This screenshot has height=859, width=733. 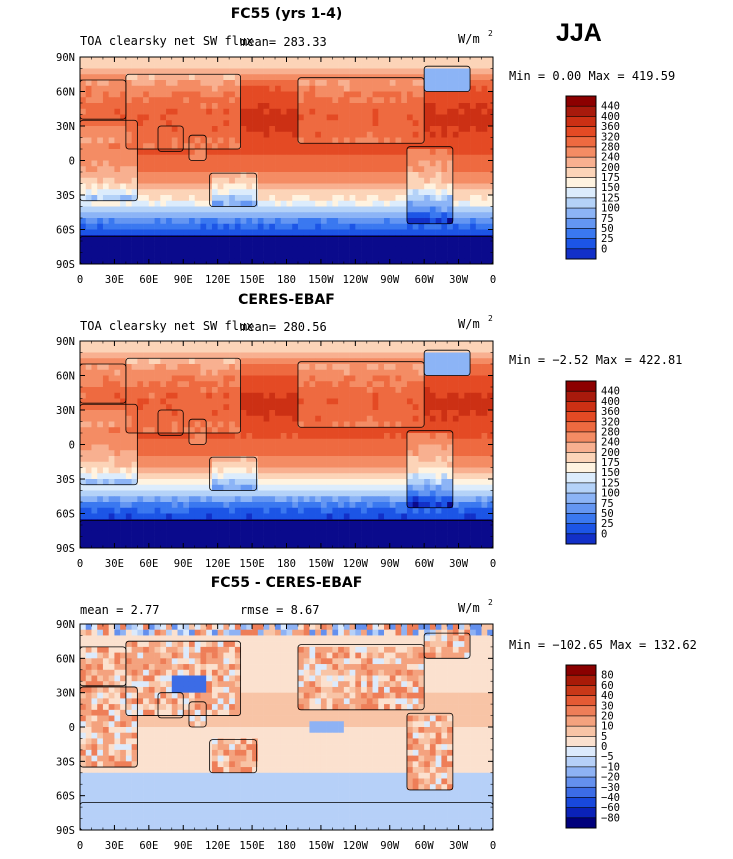 What do you see at coordinates (280, 610) in the screenshot?
I see `panel-subtitle-stat: rmse = 8.67` at bounding box center [280, 610].